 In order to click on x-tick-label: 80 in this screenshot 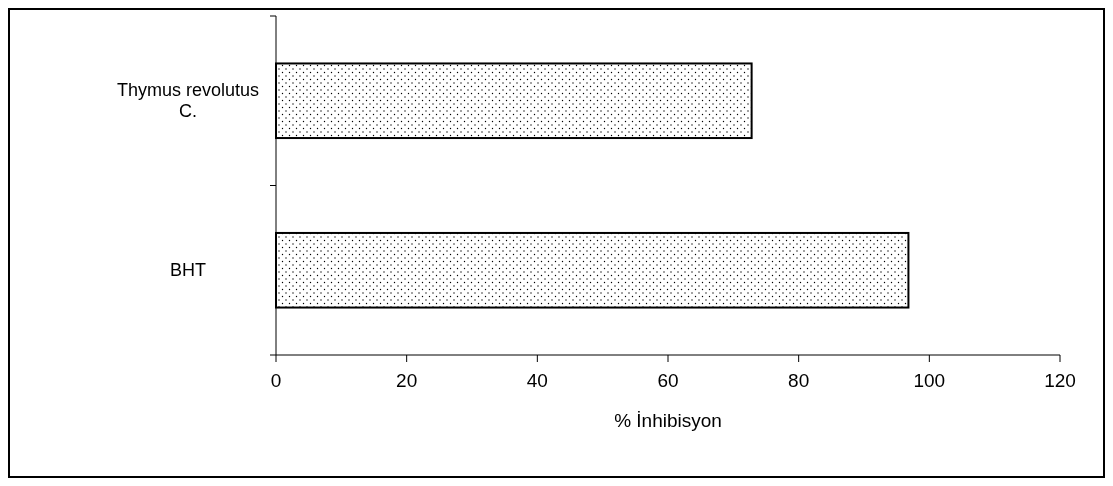, I will do `click(799, 380)`.